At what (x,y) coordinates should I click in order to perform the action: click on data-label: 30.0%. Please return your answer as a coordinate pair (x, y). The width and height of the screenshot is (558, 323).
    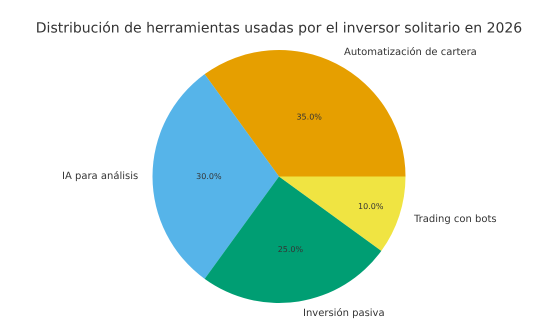
    Looking at the image, I should click on (209, 176).